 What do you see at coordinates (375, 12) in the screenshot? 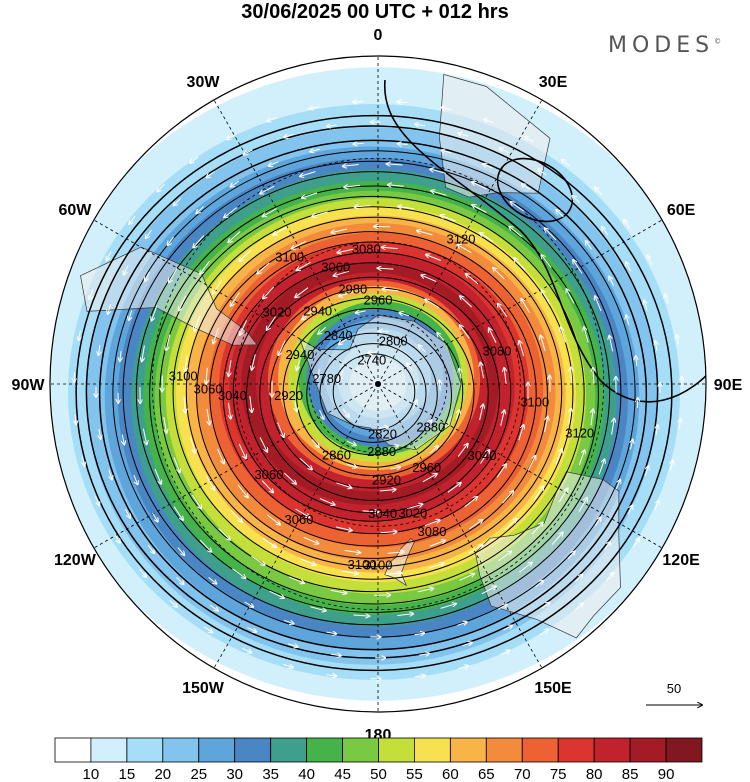
I see `map-title: 30/06/2025 00 UTC + 012 hrs` at bounding box center [375, 12].